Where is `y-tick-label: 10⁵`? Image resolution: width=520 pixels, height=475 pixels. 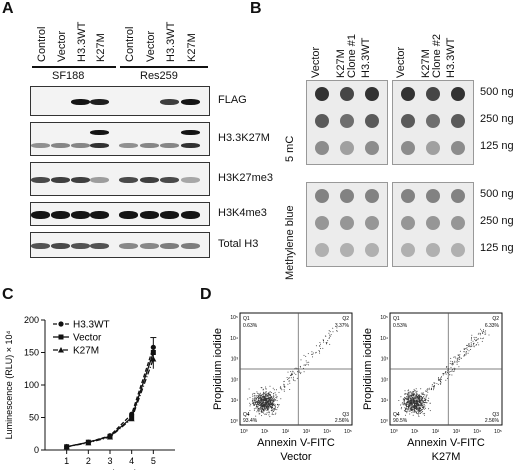
y-tick-label: 10⁵ is located at coordinates (234, 318).